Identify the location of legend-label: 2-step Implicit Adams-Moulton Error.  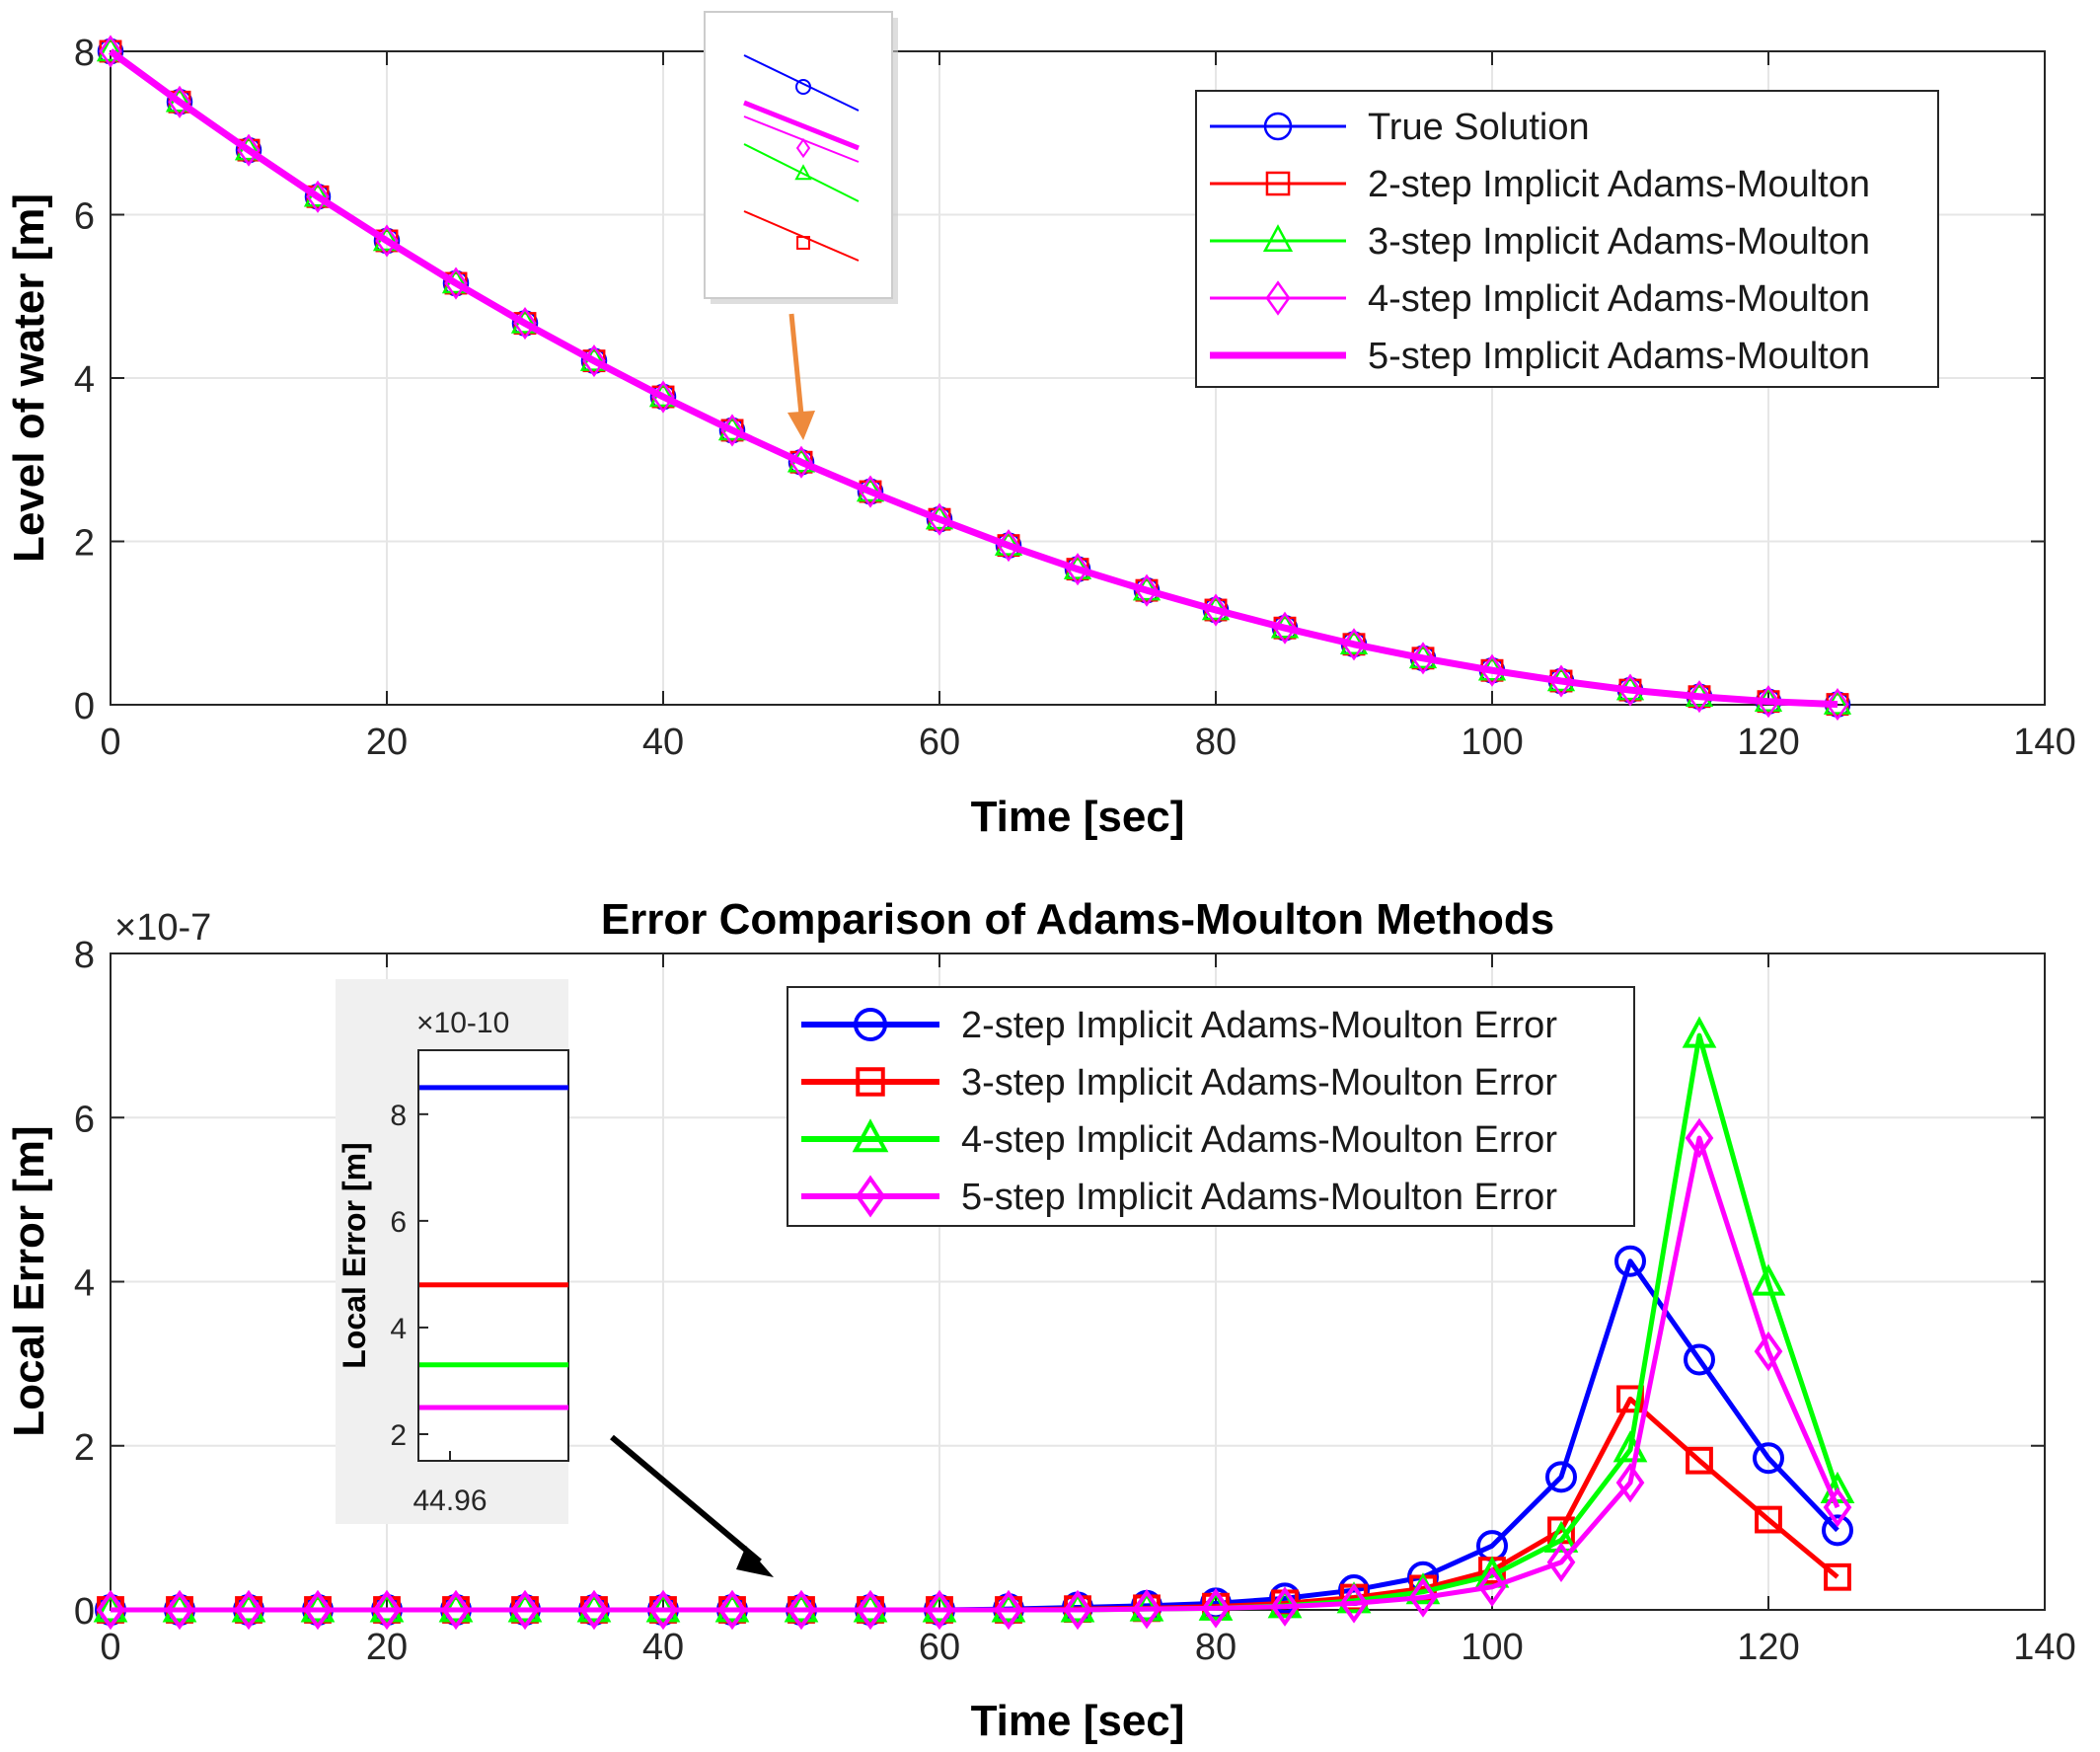
(1259, 1025).